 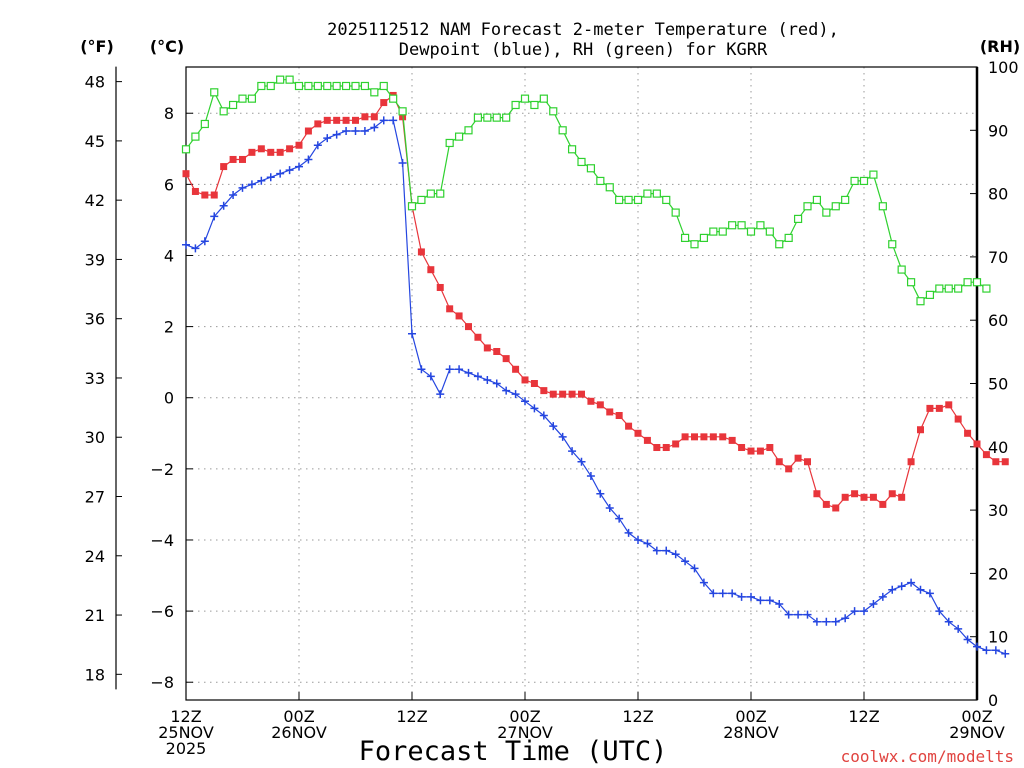 What do you see at coordinates (299, 732) in the screenshot?
I see `x-tick-label: 26NOV` at bounding box center [299, 732].